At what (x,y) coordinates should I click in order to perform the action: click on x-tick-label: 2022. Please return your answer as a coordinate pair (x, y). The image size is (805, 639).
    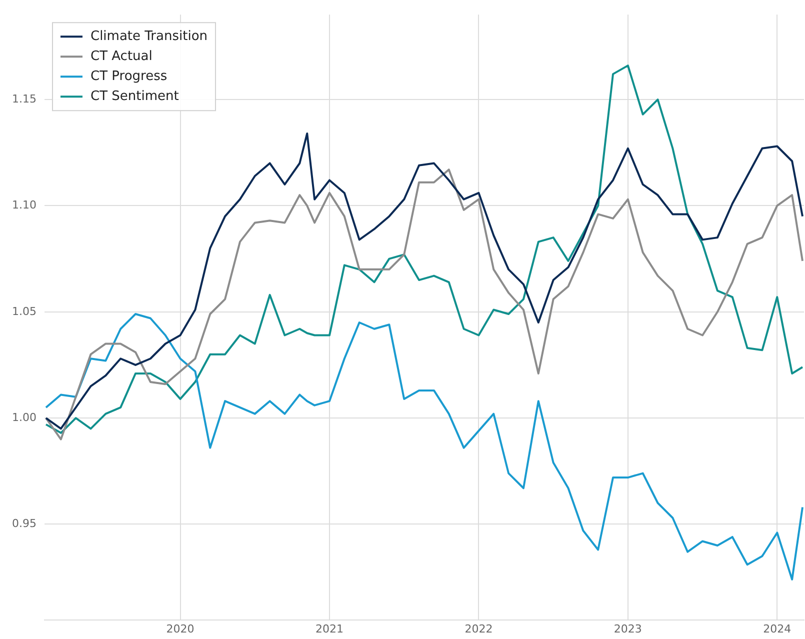
    Looking at the image, I should click on (478, 629).